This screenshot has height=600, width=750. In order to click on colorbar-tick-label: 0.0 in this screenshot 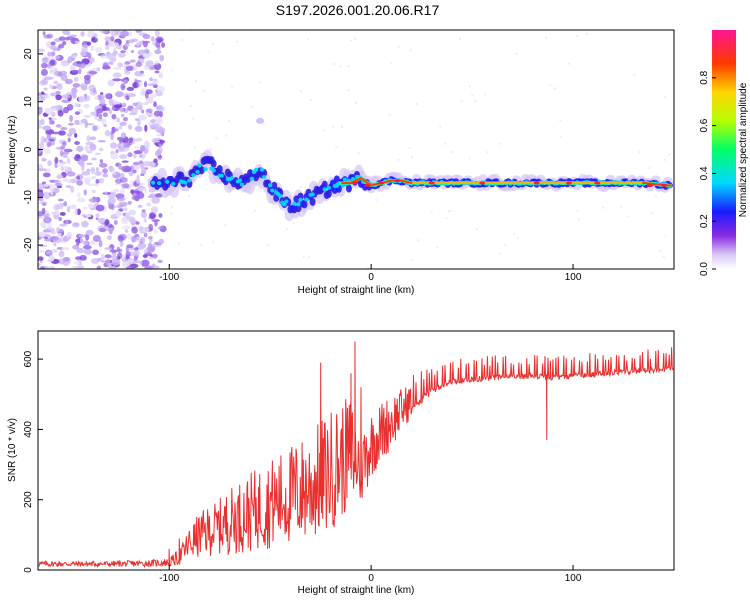, I will do `click(704, 269)`.